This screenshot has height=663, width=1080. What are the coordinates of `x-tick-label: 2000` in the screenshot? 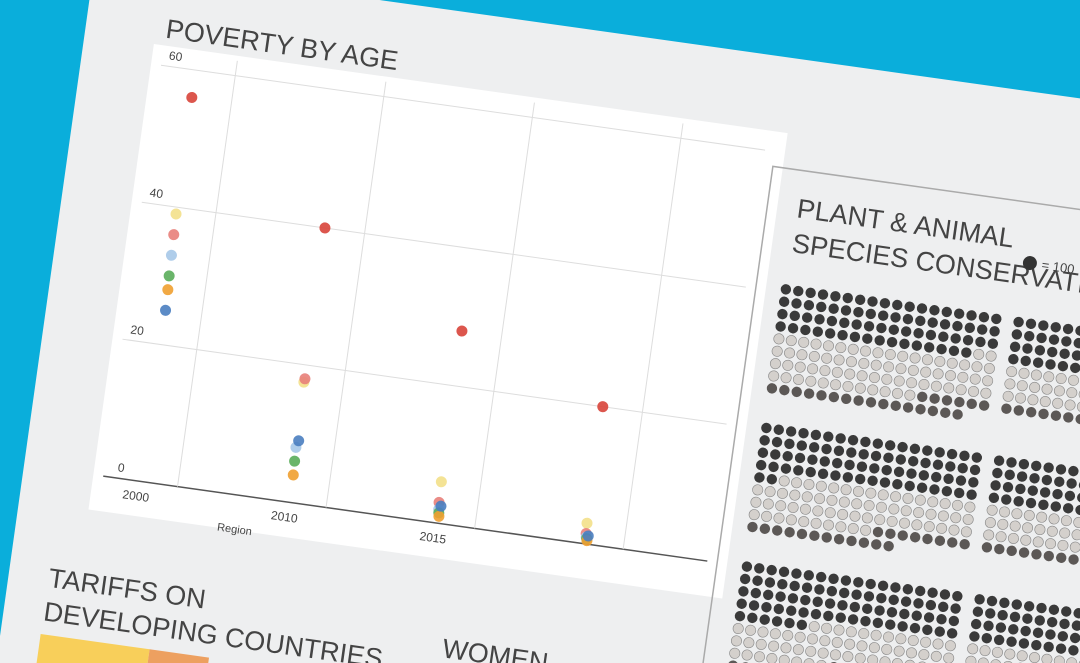 It's located at (136, 496).